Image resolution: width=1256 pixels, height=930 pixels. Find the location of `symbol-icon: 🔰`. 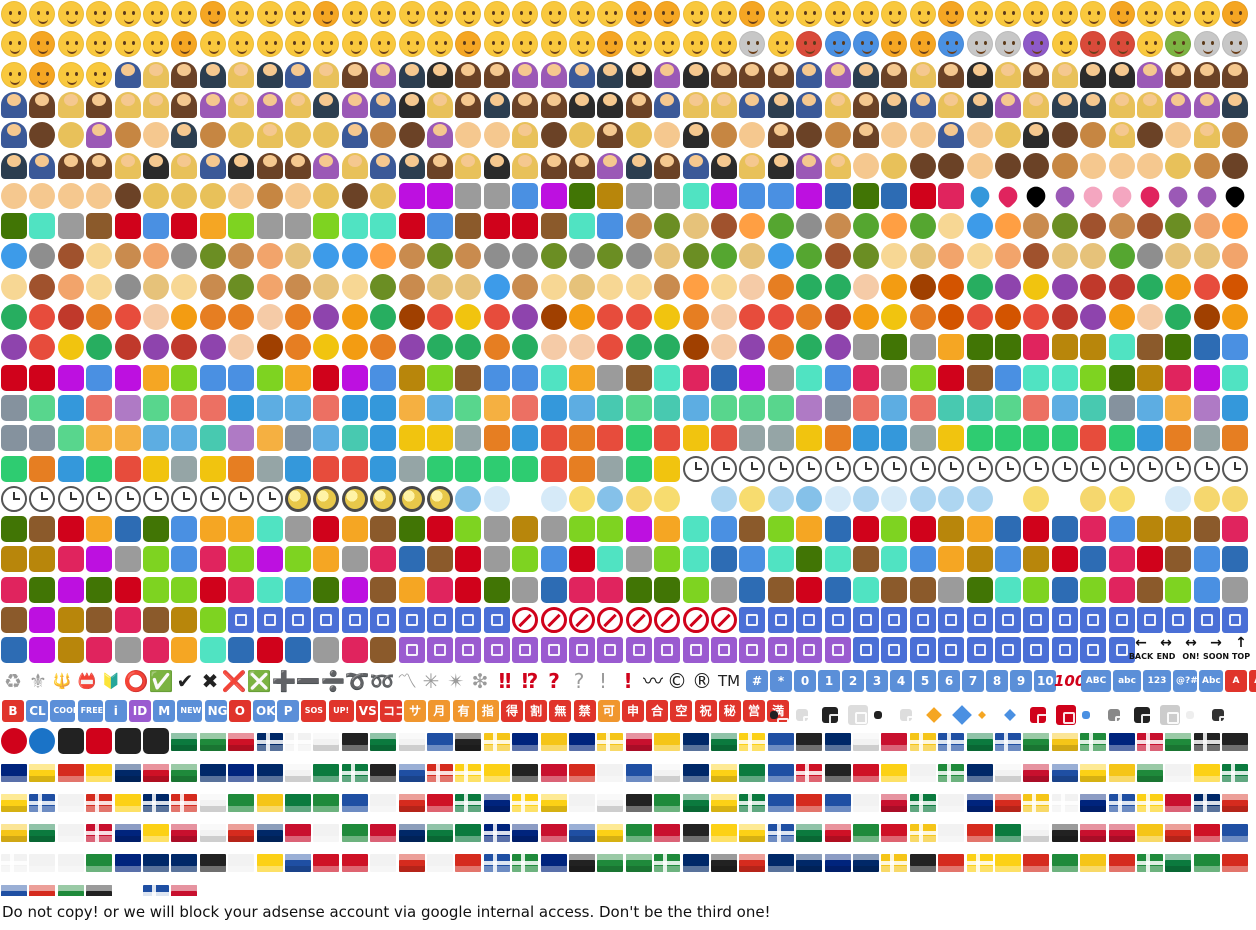

symbol-icon: 🔰 is located at coordinates (111, 681).